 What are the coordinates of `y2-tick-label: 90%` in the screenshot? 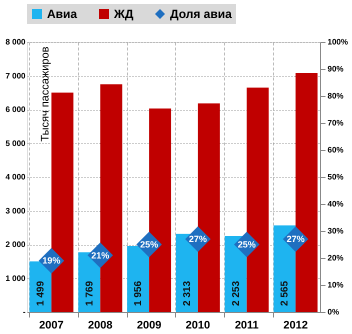 It's located at (336, 69).